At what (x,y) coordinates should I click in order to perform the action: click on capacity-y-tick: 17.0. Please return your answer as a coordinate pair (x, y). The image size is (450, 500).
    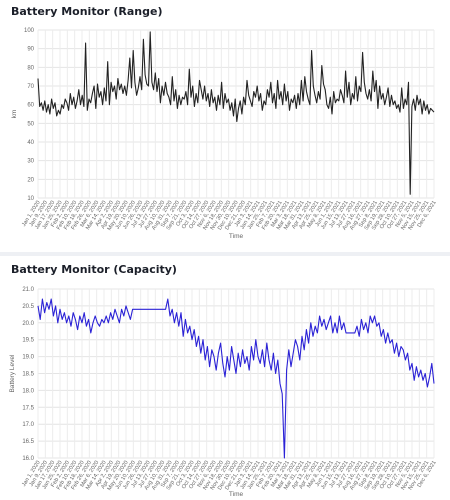
    Looking at the image, I should click on (28, 425).